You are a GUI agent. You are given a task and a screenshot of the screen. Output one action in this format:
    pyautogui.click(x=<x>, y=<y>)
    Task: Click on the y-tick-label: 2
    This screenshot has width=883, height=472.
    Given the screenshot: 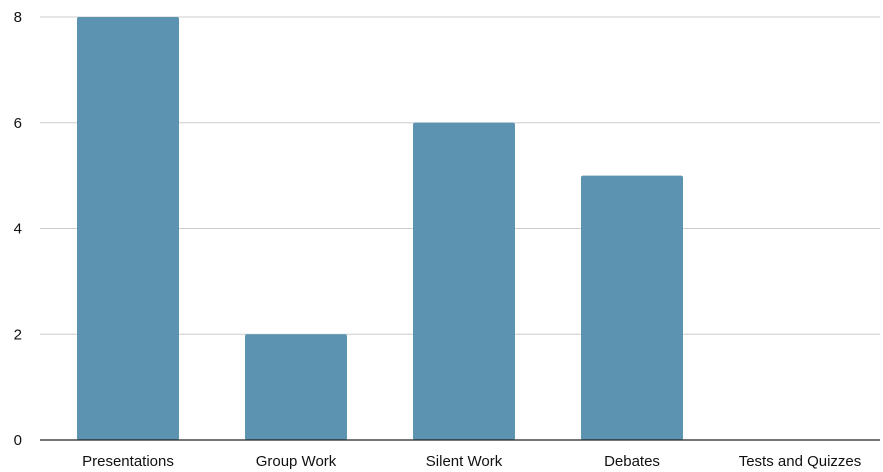 What is the action you would take?
    pyautogui.click(x=18, y=334)
    